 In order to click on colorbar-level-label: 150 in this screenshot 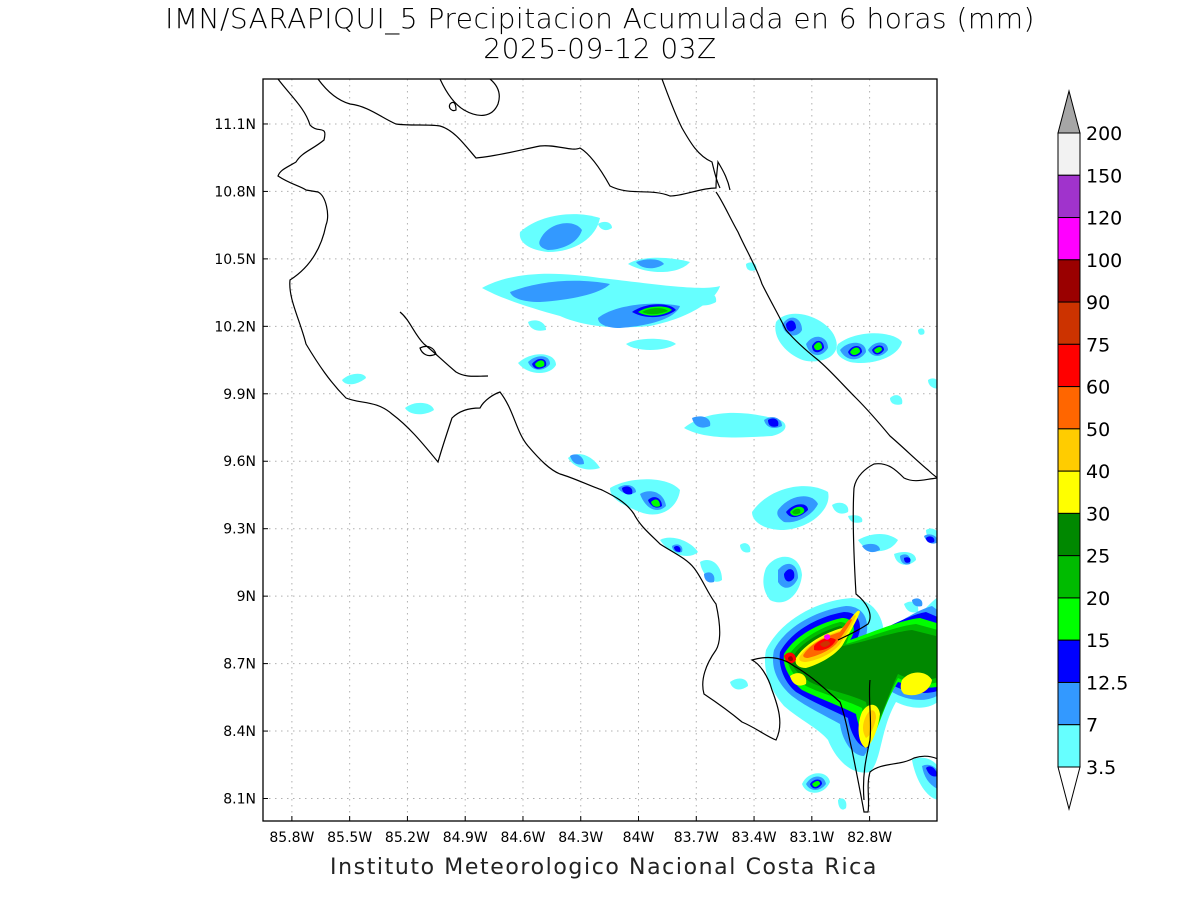, I will do `click(1104, 176)`.